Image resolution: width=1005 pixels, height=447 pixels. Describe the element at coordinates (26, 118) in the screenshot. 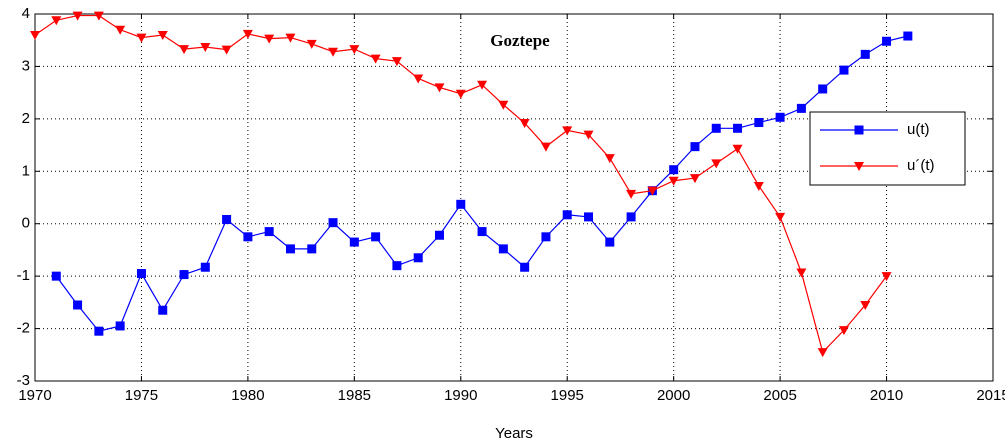

I see `y-tick-label: 2` at that location.